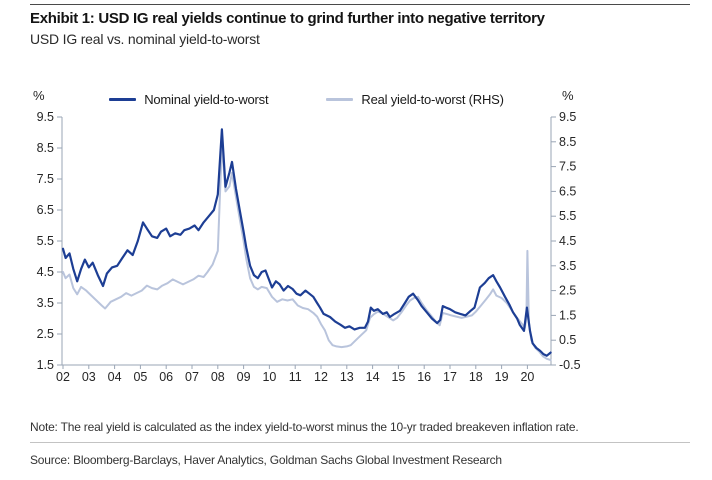  Describe the element at coordinates (567, 241) in the screenshot. I see `right-axis-tick-label: 4.5` at that location.